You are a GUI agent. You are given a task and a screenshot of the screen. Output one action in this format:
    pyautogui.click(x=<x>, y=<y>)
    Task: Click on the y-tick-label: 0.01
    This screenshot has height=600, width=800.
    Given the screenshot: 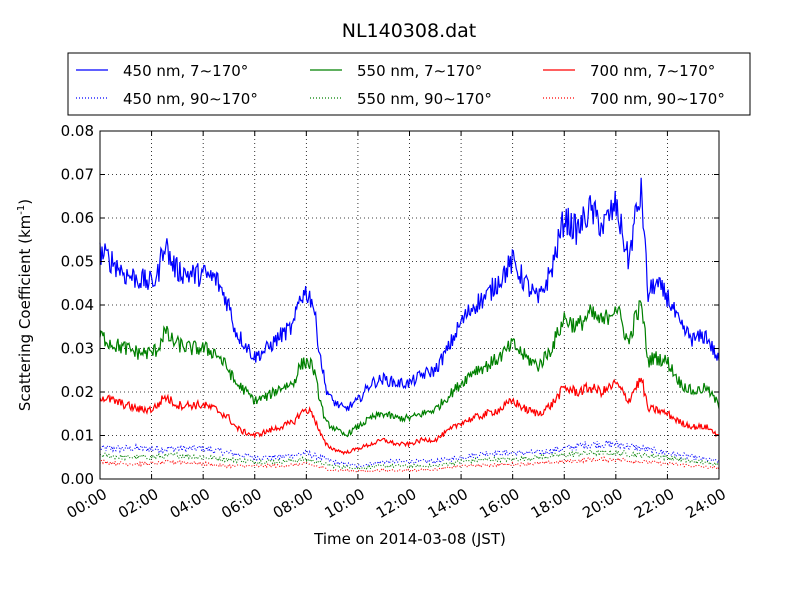 What is the action you would take?
    pyautogui.click(x=77, y=436)
    